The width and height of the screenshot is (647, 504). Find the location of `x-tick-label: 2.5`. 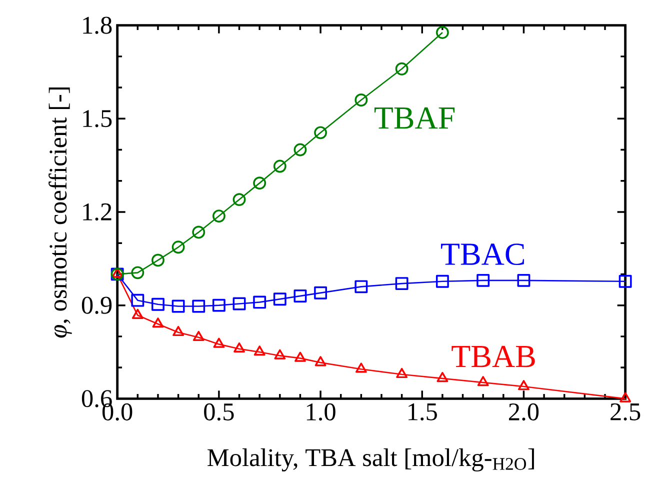

x-tick-label: 2.5 is located at coordinates (625, 411).